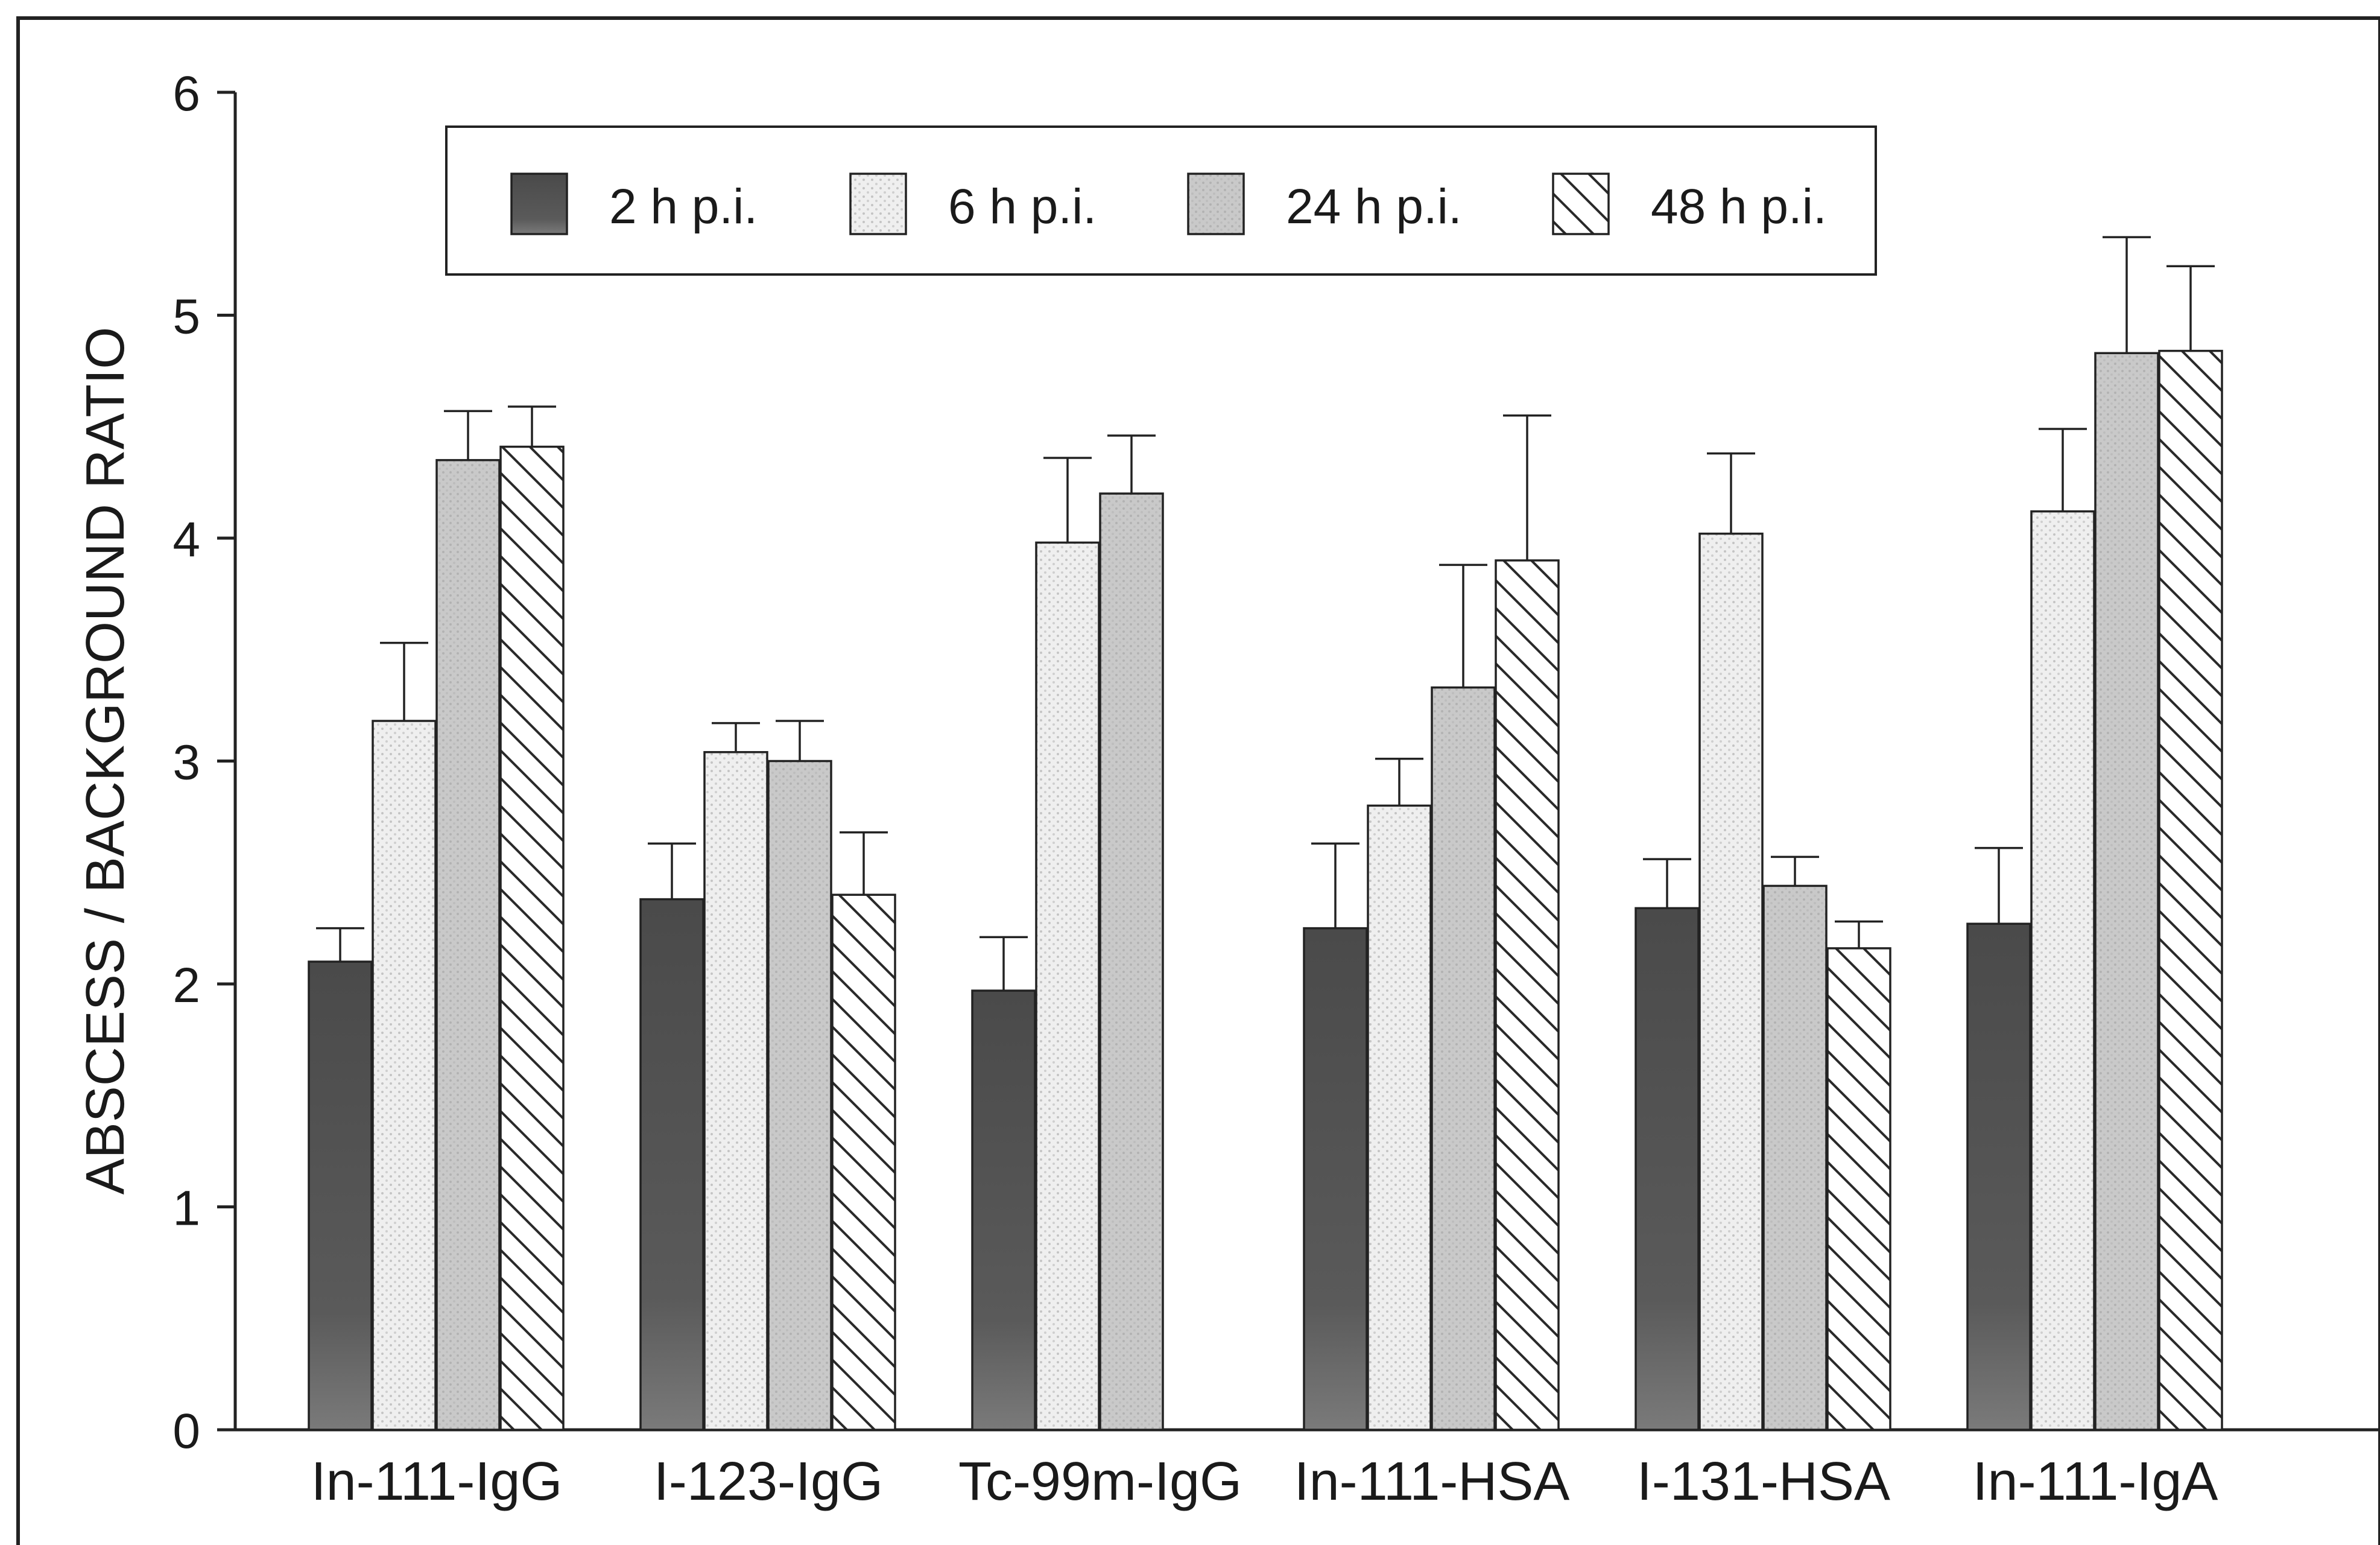 The image size is (2380, 1545). I want to click on x-tick-label-5: In-111-IgA, so click(2096, 1481).